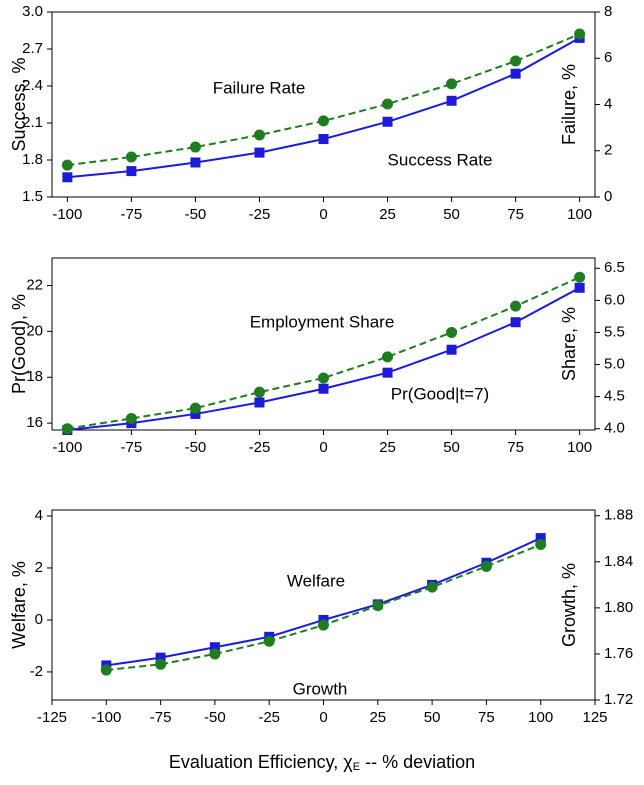 This screenshot has height=785, width=644. Describe the element at coordinates (36, 671) in the screenshot. I see `y-tick-label: -2` at that location.